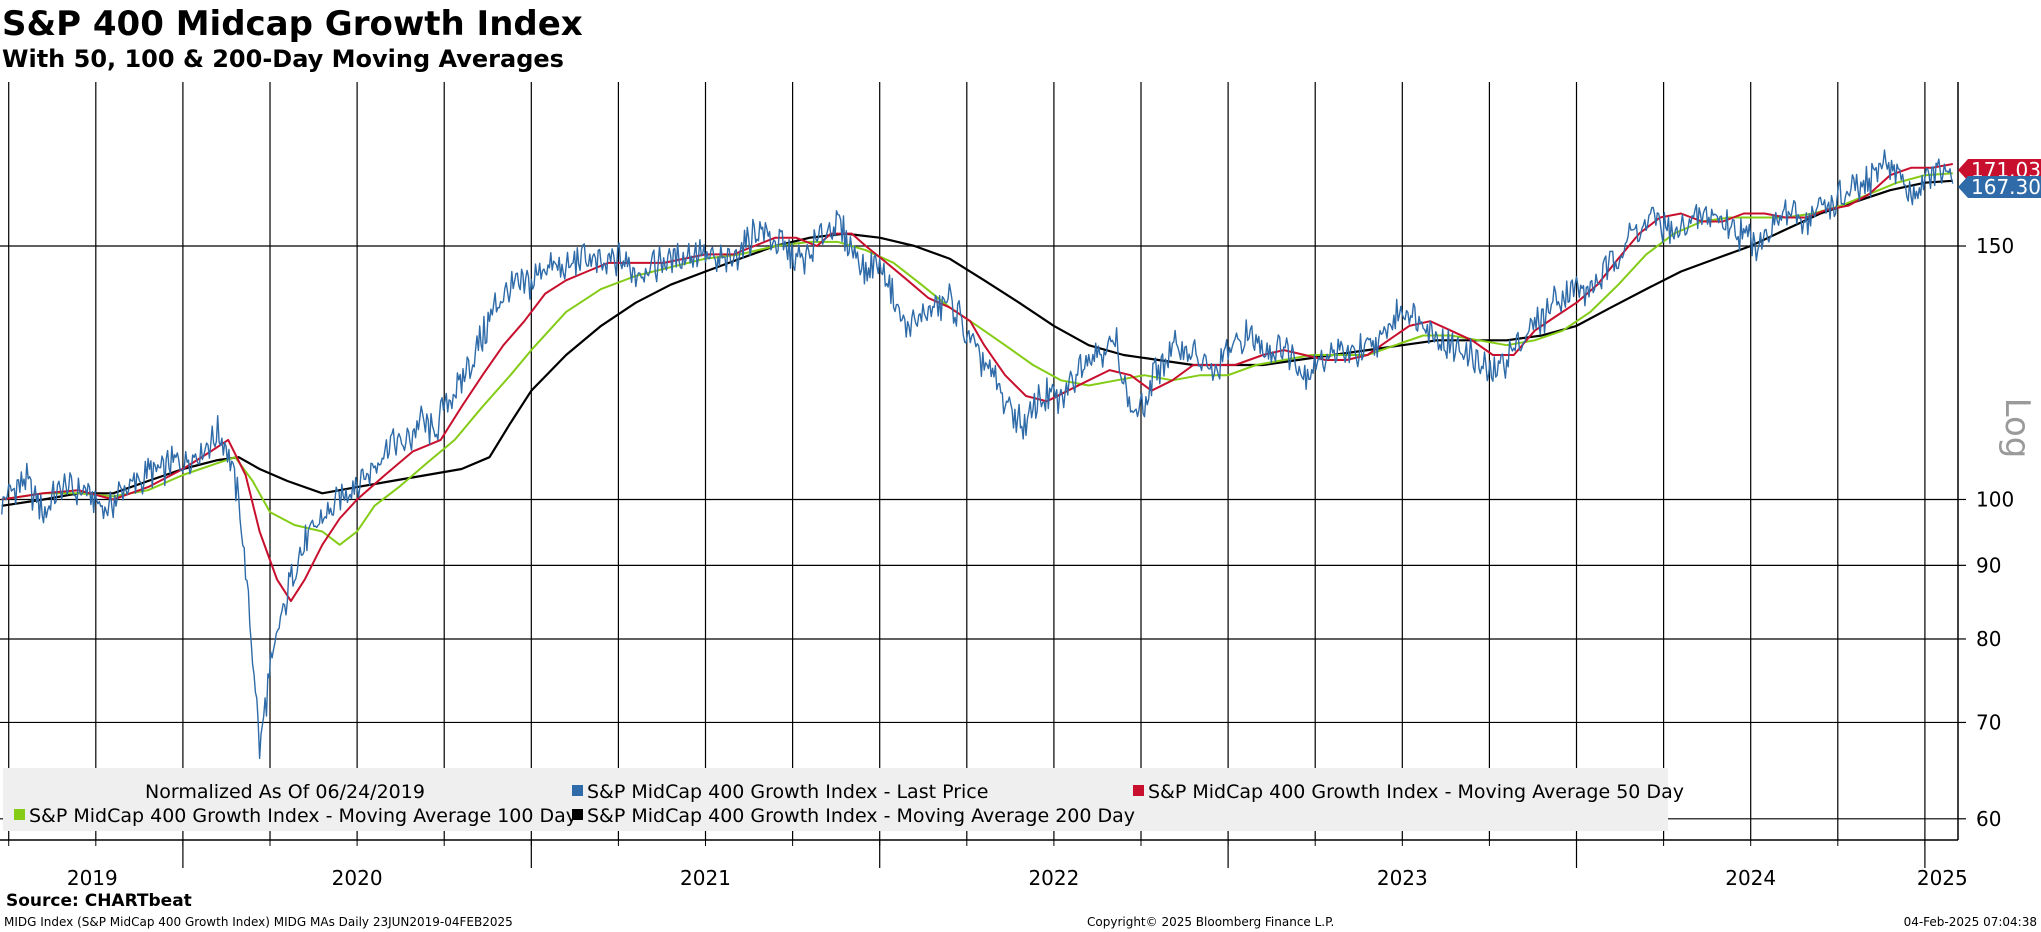  Describe the element at coordinates (1988, 722) in the screenshot. I see `y-tick-label: 70` at that location.